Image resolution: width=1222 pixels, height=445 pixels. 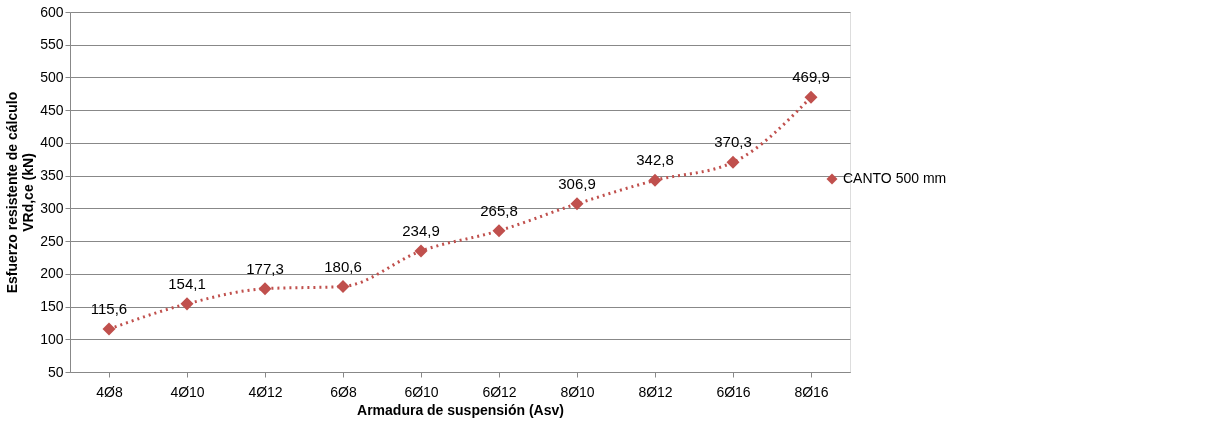 I want to click on y-axis-title: Esfuerzo resistente de cálculo VRd,ce (kN), so click(x=20, y=192).